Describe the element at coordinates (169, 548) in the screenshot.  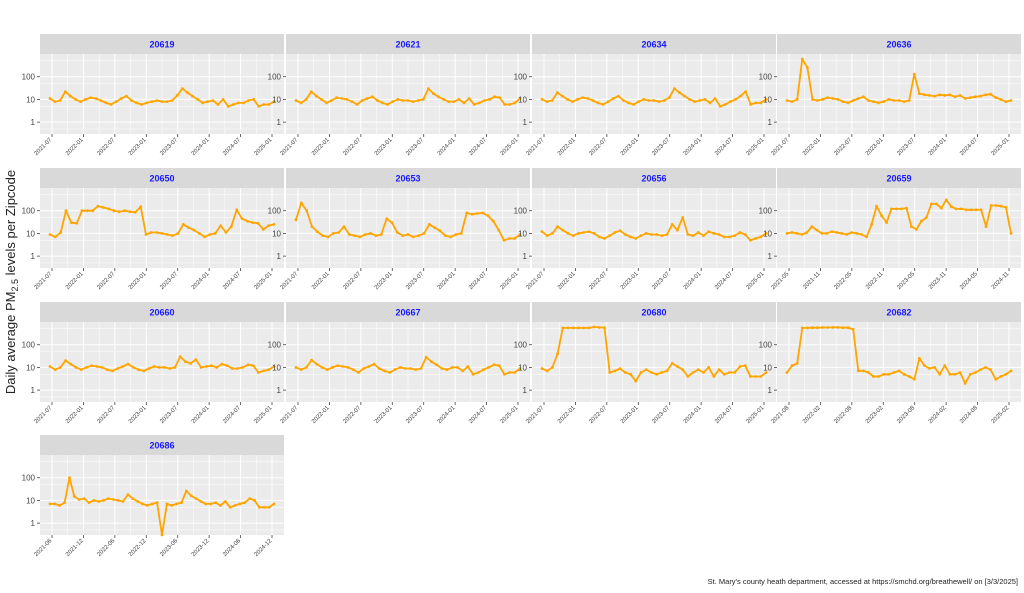
I see `x-tick-label: 2023-06` at that location.